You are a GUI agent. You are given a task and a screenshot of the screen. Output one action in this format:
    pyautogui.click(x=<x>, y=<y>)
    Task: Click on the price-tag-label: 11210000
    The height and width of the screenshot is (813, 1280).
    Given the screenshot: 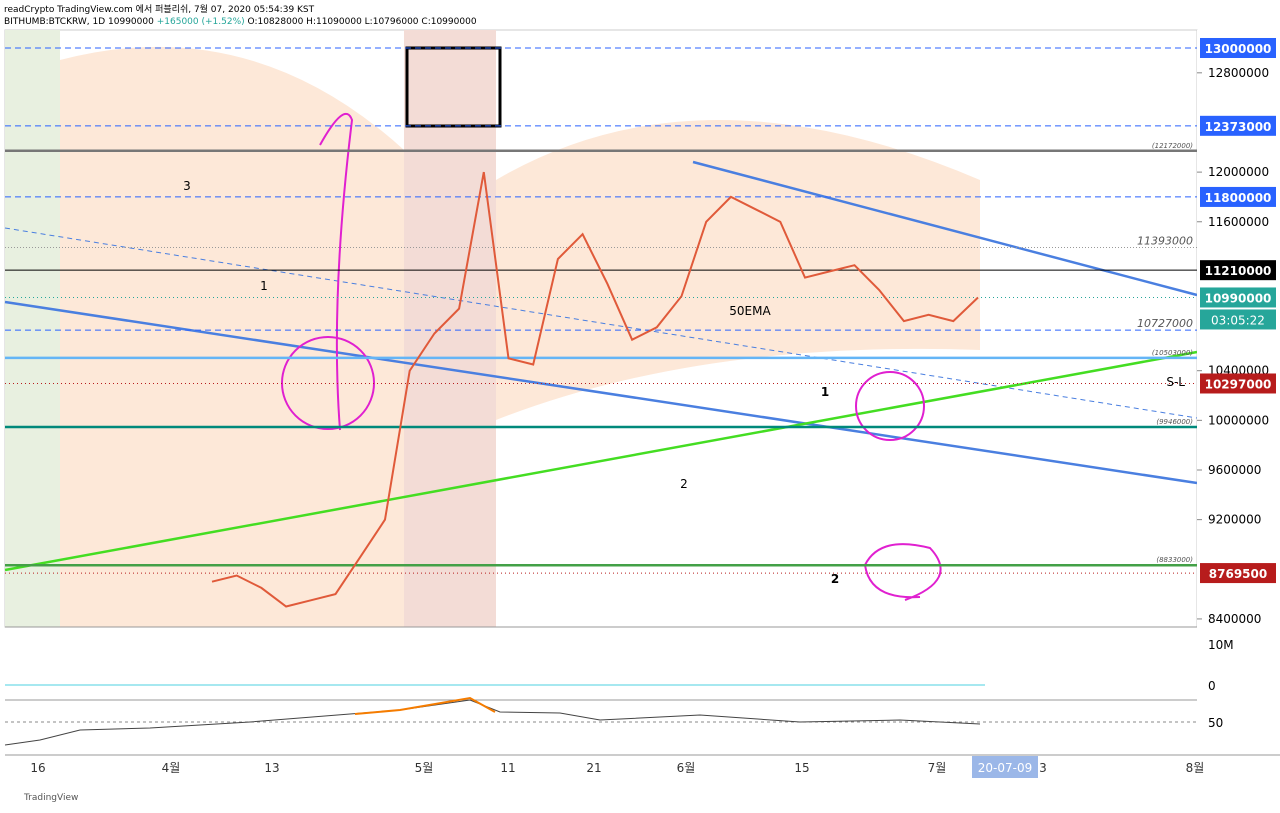 What is the action you would take?
    pyautogui.click(x=1238, y=271)
    